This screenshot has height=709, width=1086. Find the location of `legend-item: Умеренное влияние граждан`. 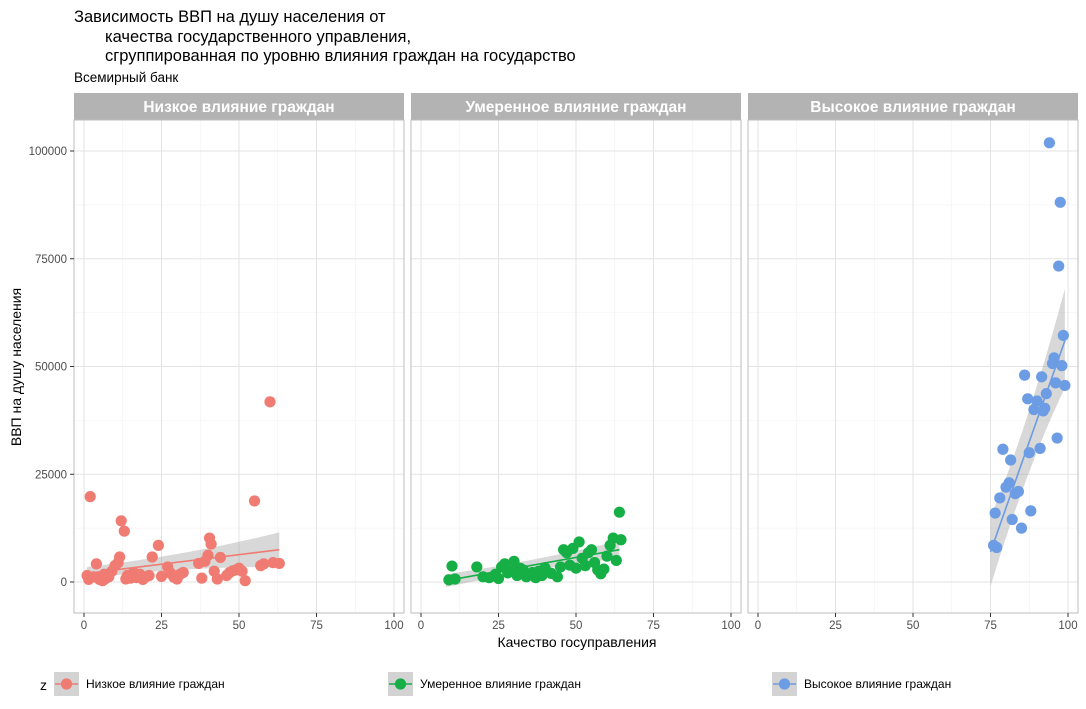

legend-item: Умеренное влияние граждан is located at coordinates (484, 684).